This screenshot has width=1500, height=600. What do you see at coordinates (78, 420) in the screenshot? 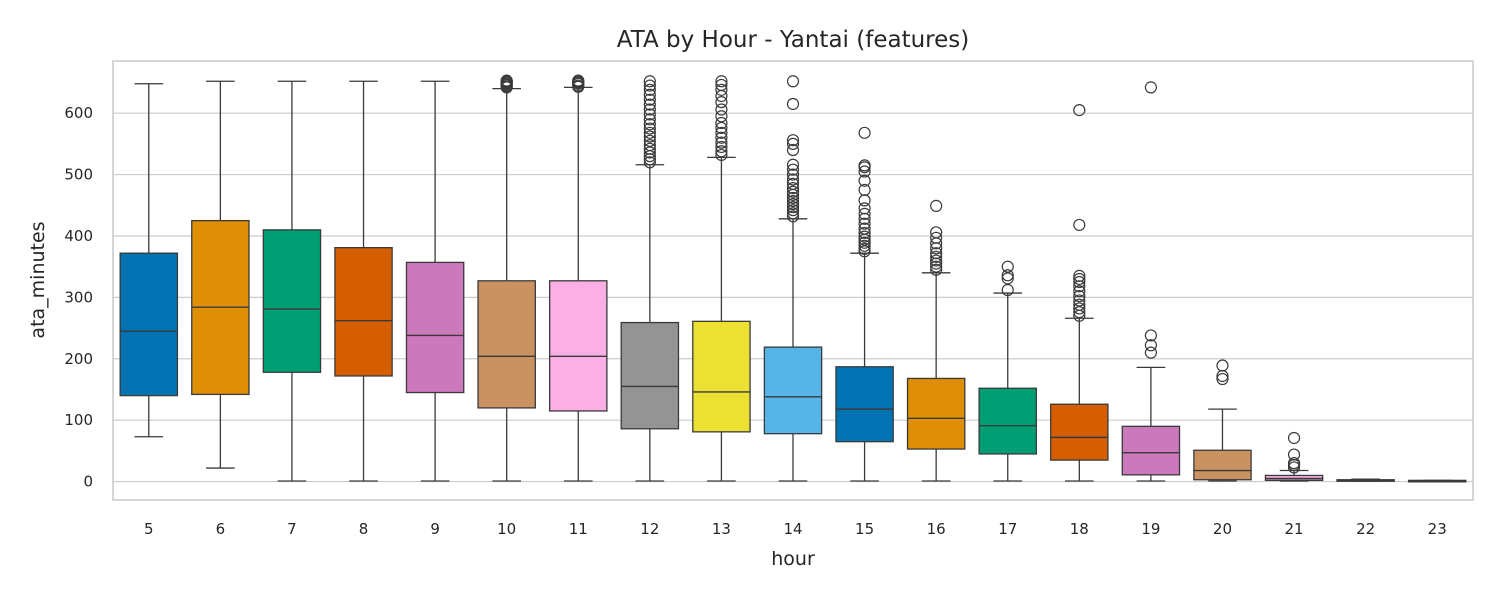
I see `y-tick-label: 100` at bounding box center [78, 420].